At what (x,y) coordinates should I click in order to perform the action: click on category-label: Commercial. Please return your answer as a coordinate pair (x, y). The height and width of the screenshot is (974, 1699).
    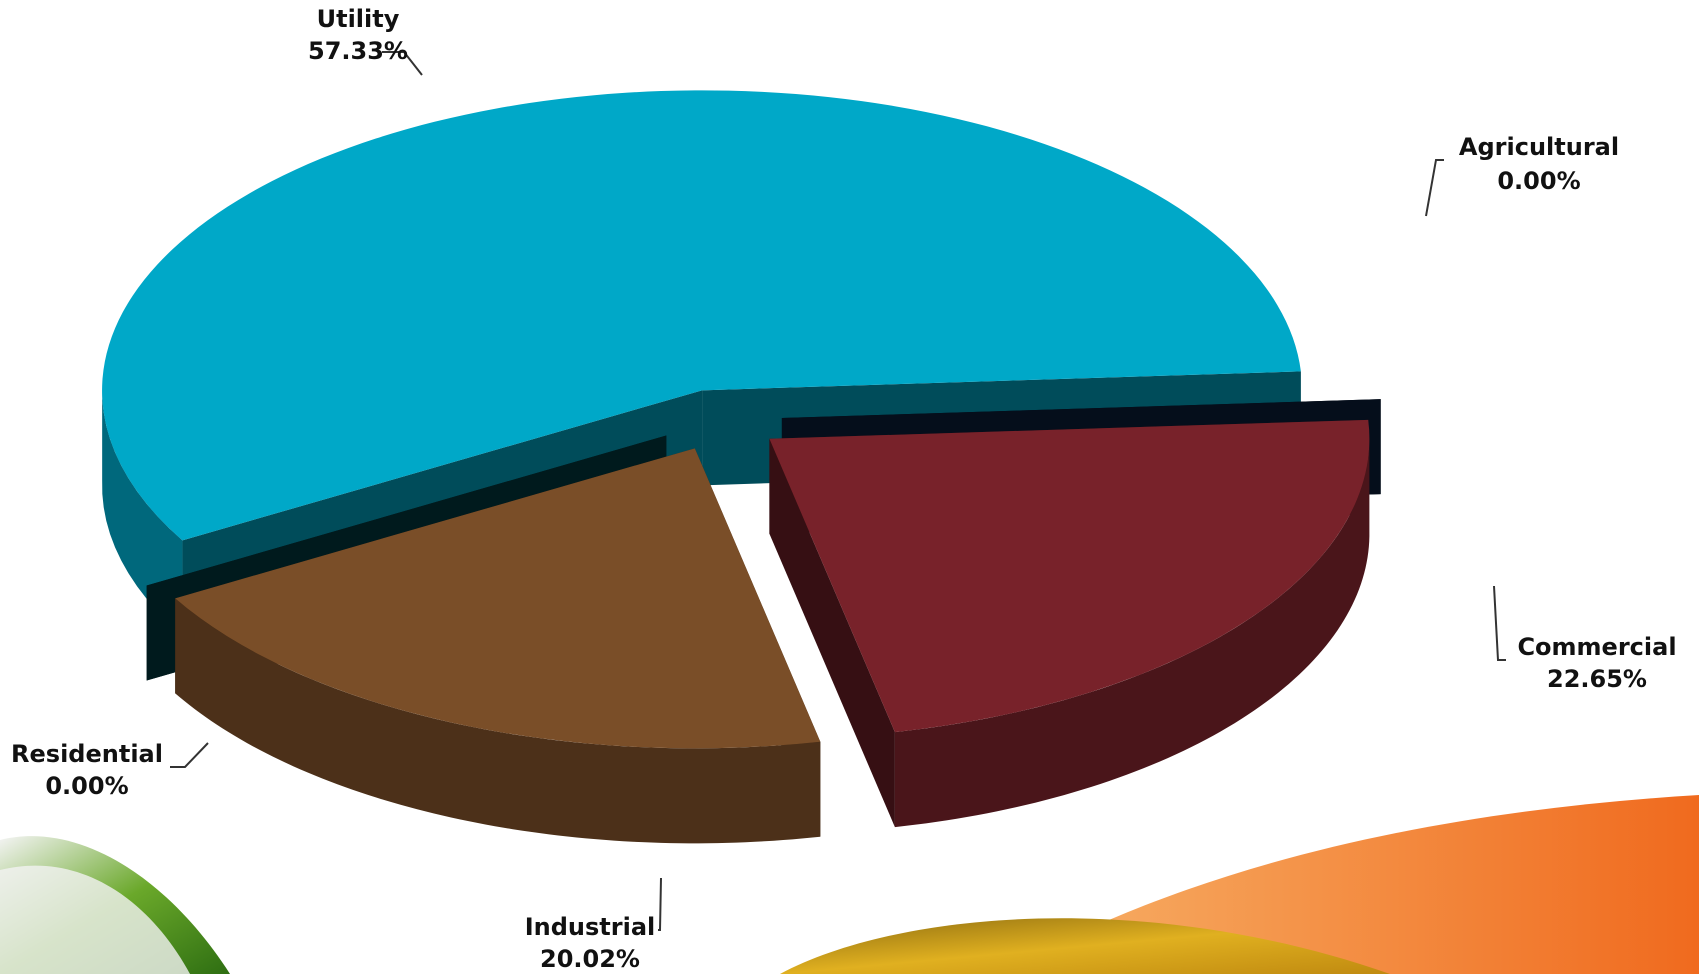
    Looking at the image, I should click on (1596, 647).